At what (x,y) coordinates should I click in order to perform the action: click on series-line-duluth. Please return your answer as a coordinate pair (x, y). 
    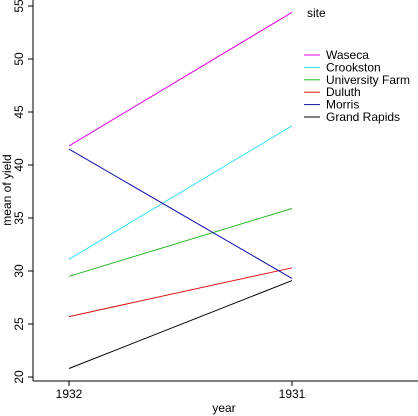
    Looking at the image, I should click on (180, 292).